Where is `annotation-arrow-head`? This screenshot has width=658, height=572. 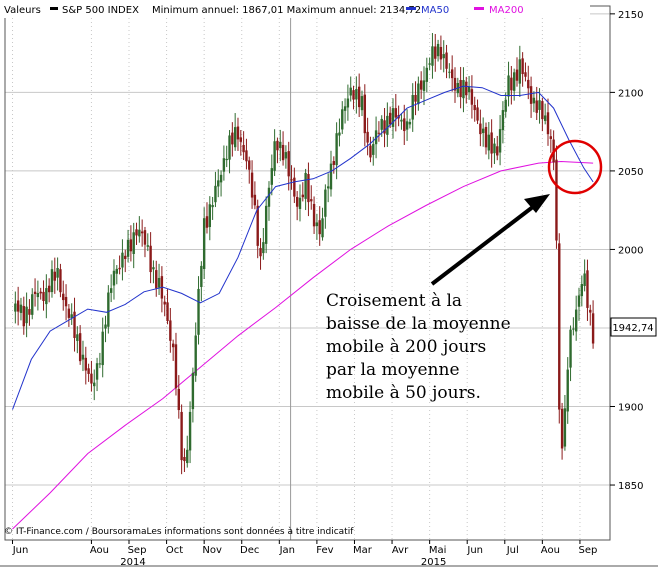 annotation-arrow-head is located at coordinates (537, 203).